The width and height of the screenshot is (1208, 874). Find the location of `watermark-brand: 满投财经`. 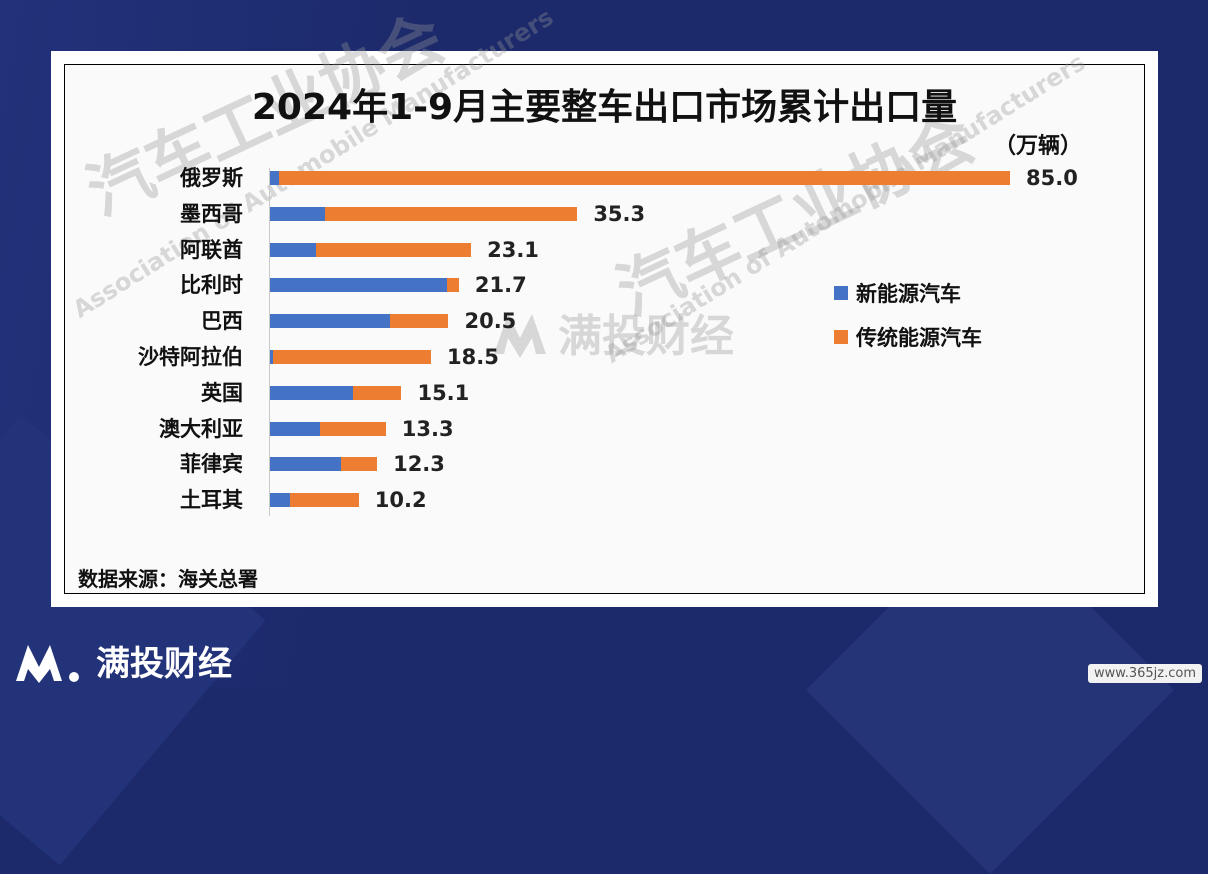

watermark-brand: 满投财经 is located at coordinates (612, 332).